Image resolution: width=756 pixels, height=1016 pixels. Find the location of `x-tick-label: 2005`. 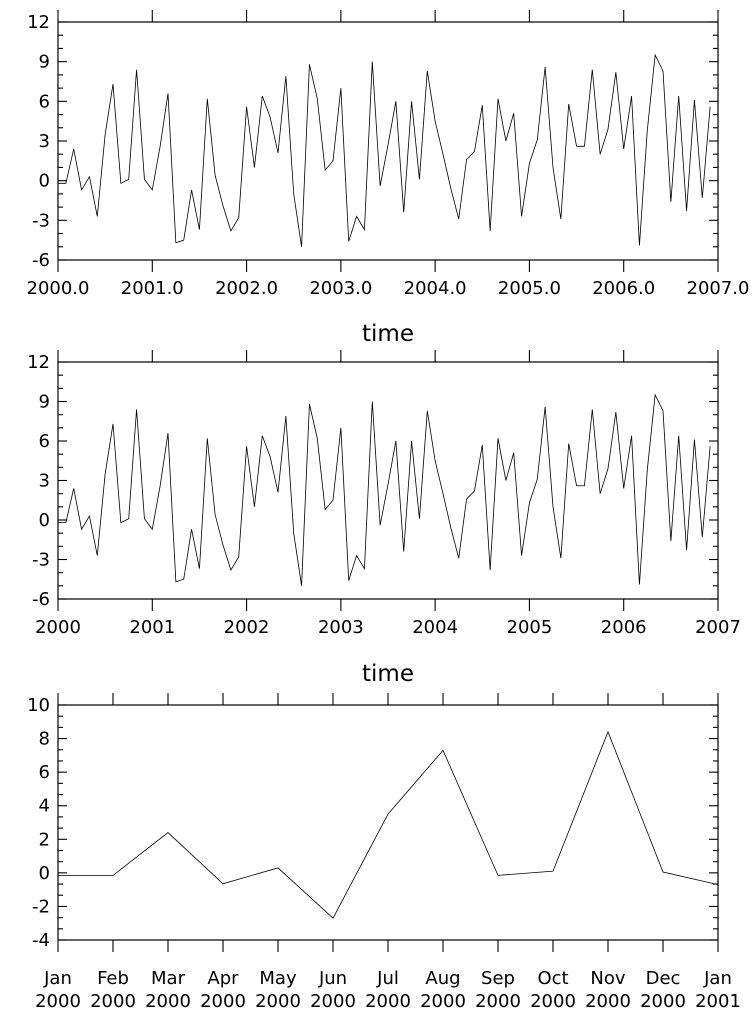

x-tick-label: 2005 is located at coordinates (530, 627).